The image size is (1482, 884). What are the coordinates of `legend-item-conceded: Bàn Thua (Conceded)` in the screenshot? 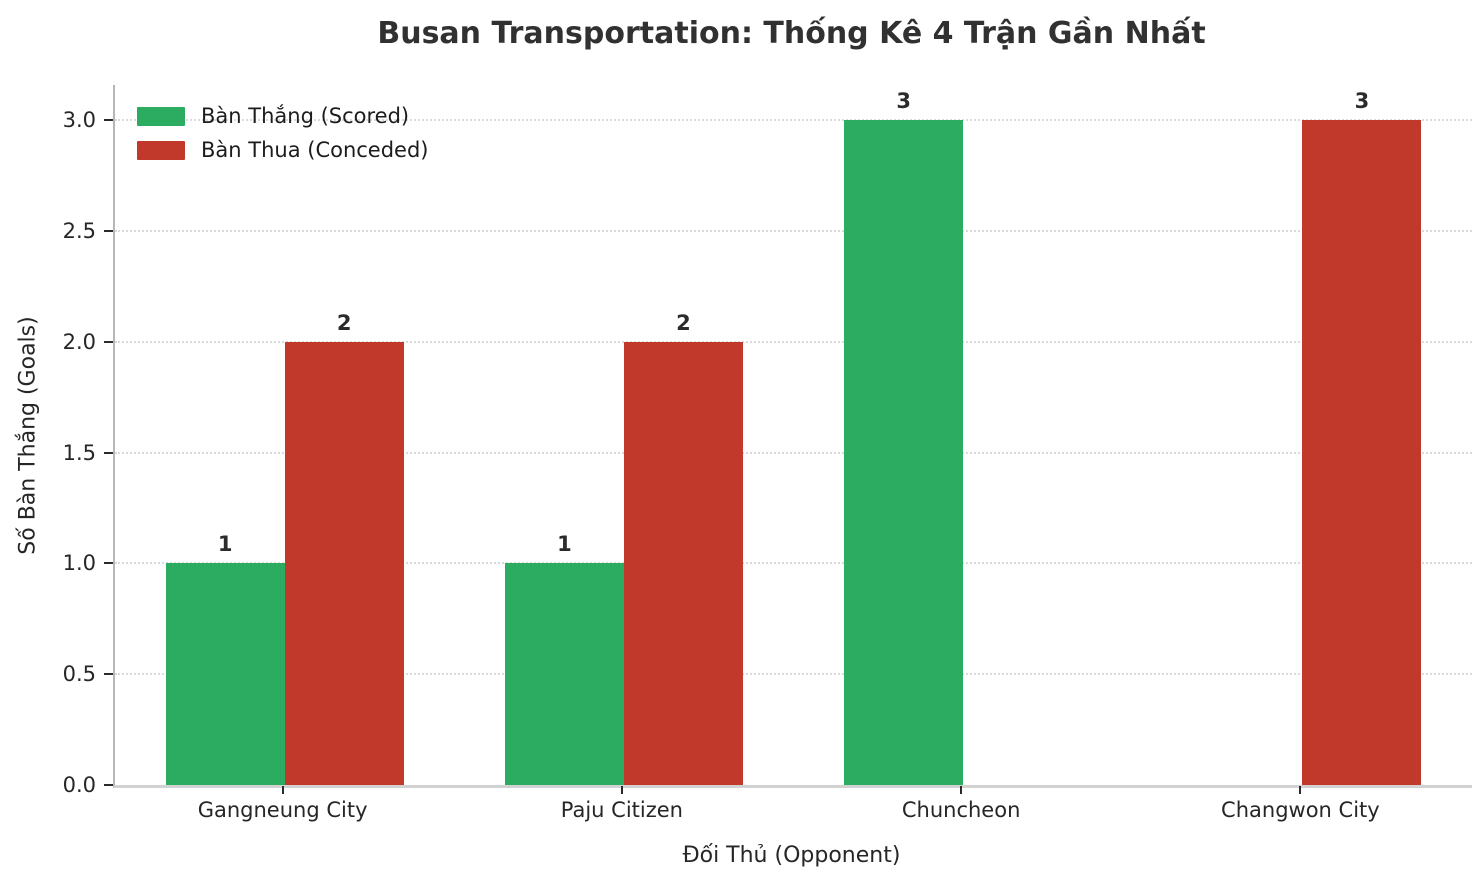 It's located at (283, 150).